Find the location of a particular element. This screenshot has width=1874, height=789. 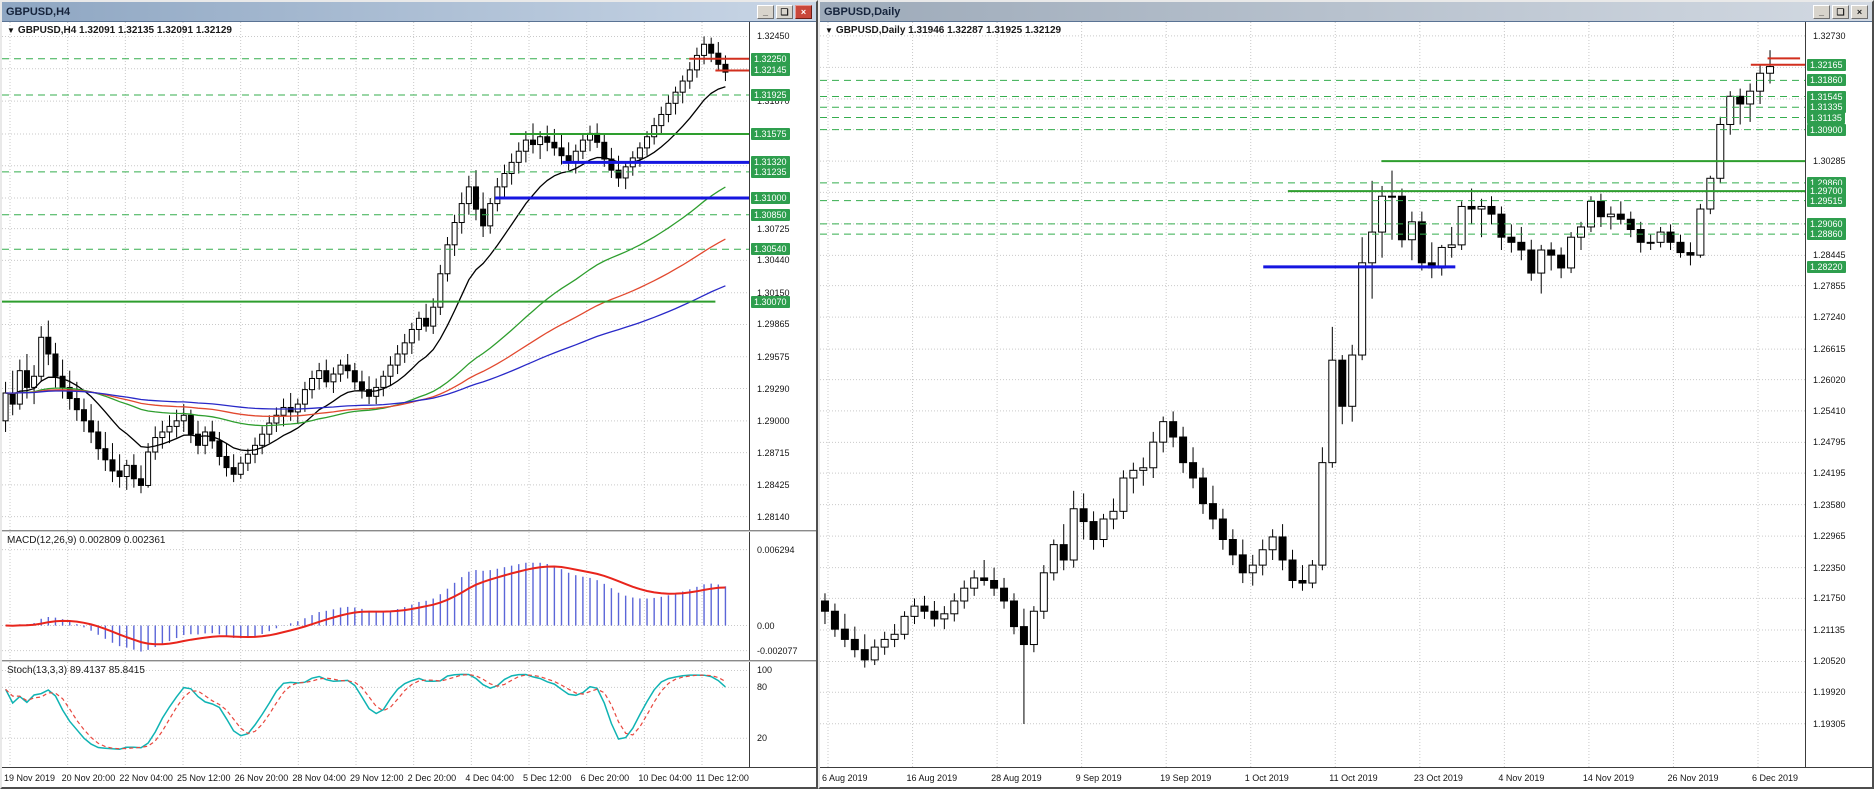

time-label: 23 Oct 2019 is located at coordinates (1438, 778).